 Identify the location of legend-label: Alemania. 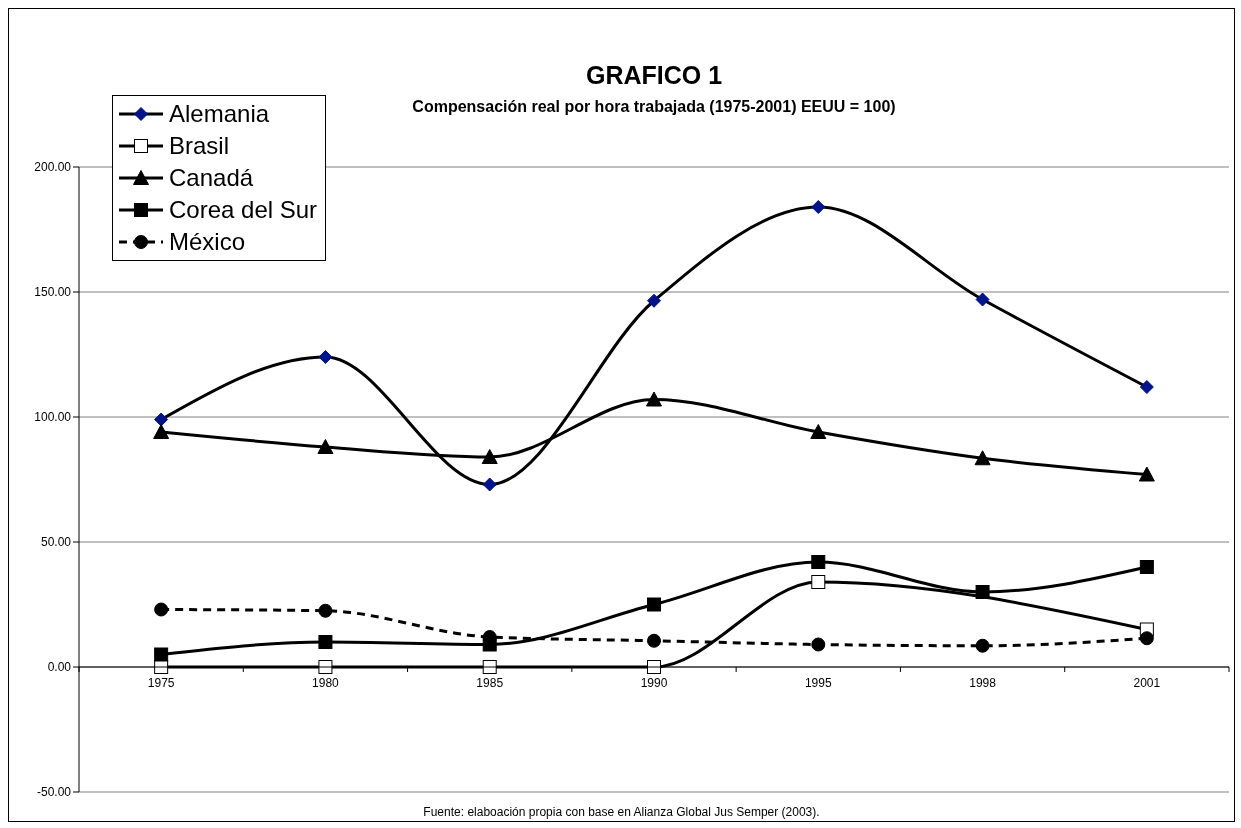
(219, 114).